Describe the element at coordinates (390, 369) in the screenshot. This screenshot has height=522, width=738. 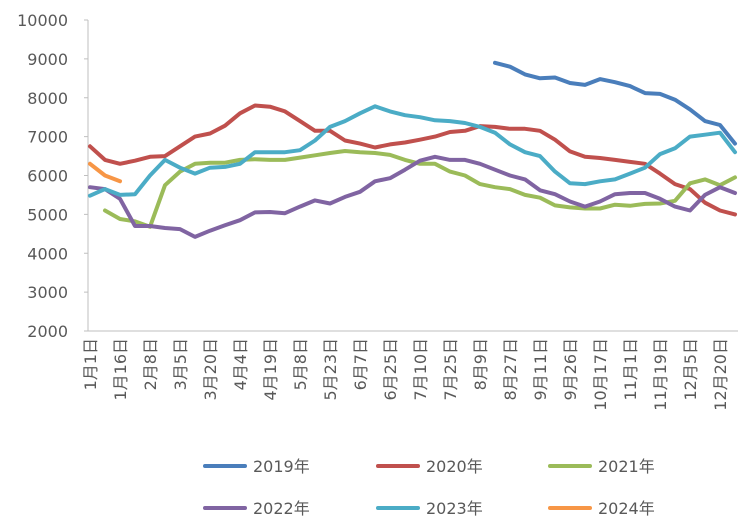
I see `x-tick-label: 6月25日` at that location.